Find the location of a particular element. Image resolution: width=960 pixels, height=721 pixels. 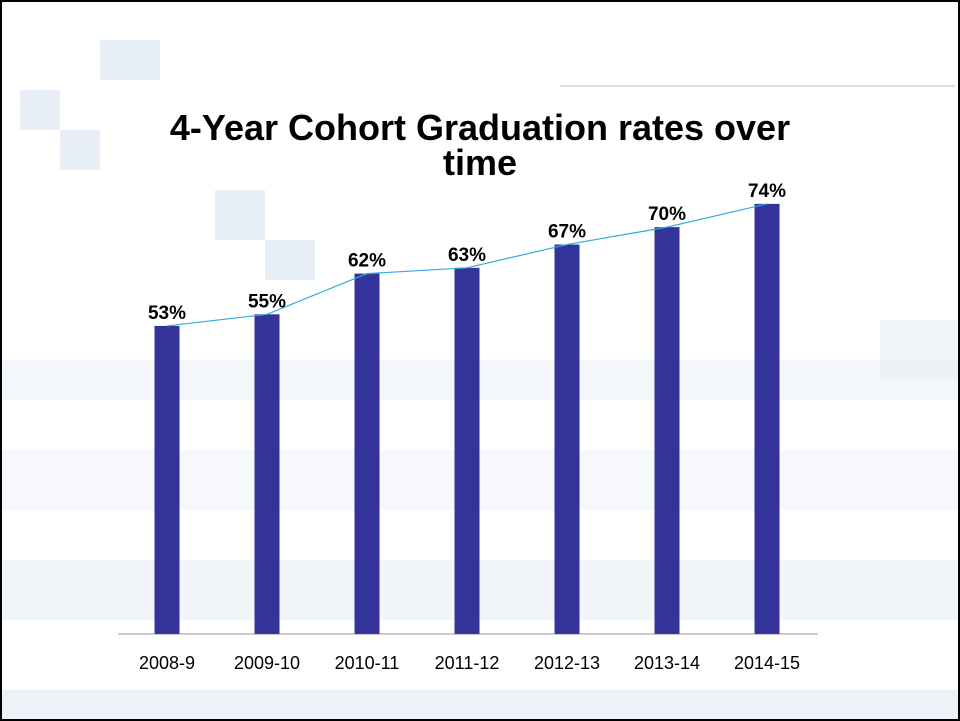

x-tick-label: 2008-9 is located at coordinates (167, 663).